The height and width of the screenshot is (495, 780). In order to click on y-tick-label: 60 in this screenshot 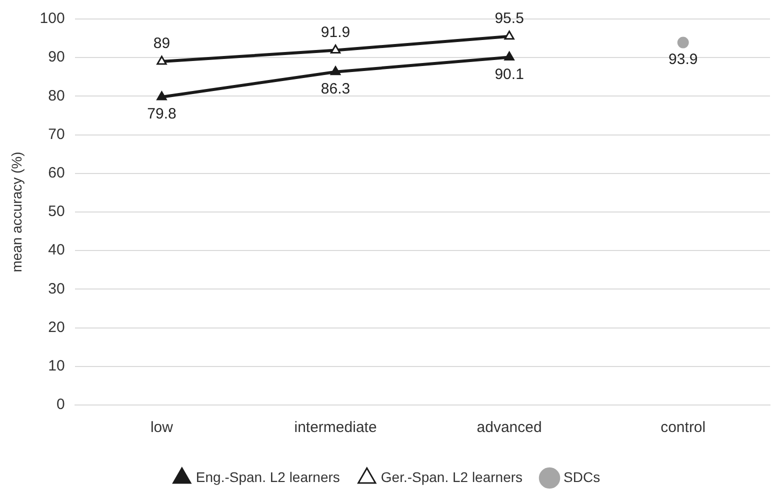, I will do `click(56, 173)`.